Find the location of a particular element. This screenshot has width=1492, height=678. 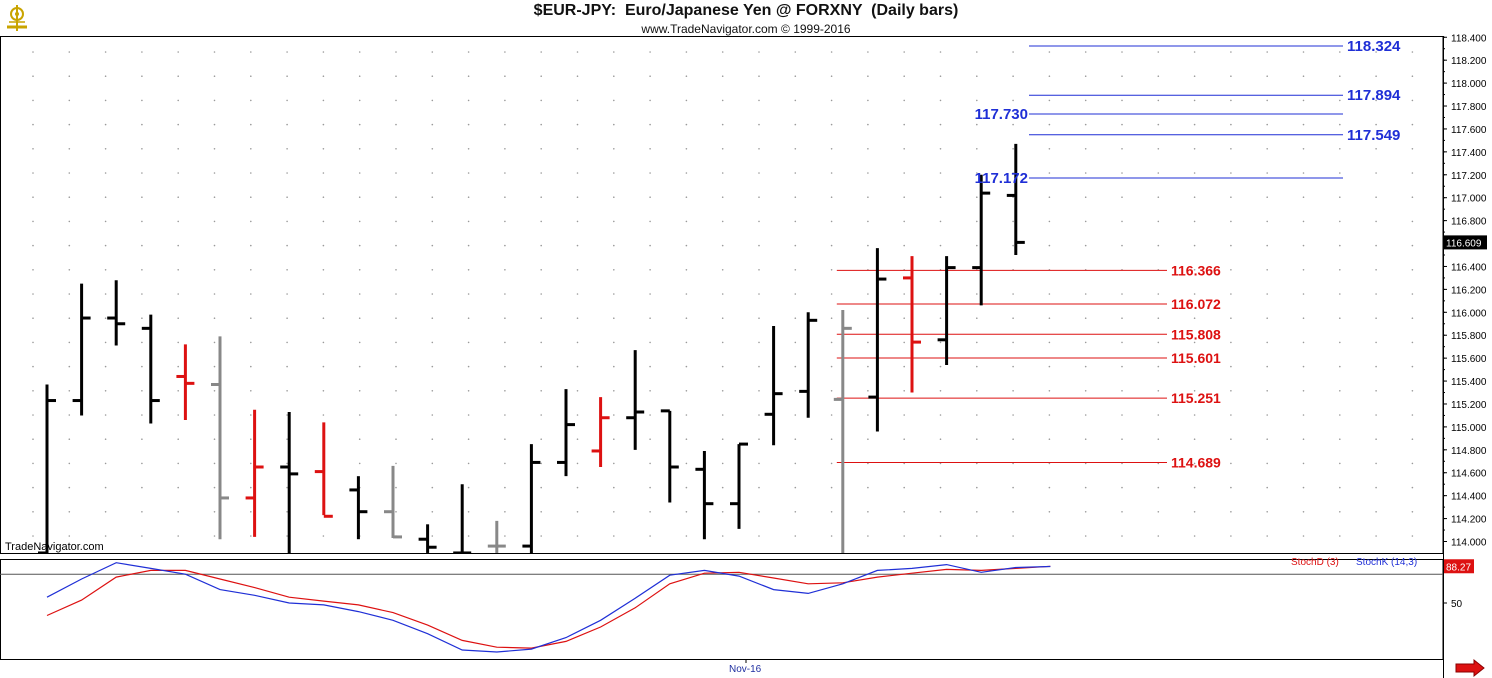

y-tick-label: 116.800 is located at coordinates (1469, 222).